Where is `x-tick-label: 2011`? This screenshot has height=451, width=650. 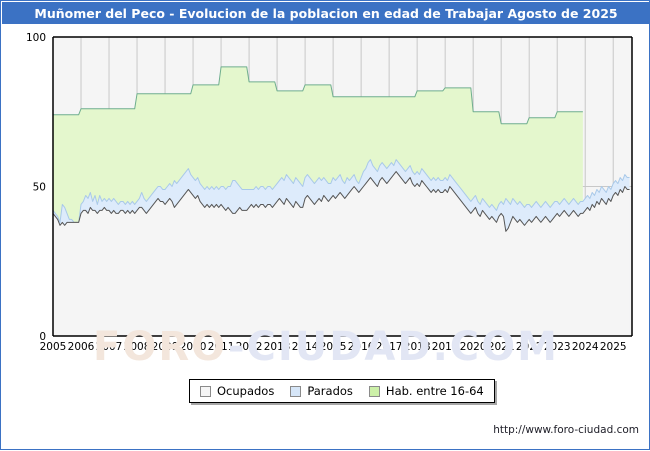
x-tick-label: 2011 is located at coordinates (221, 347).